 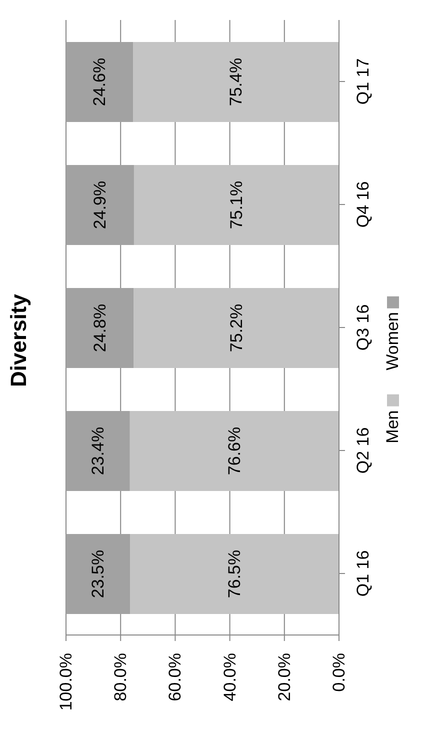 I want to click on data-label: 76.5%, so click(x=234, y=574).